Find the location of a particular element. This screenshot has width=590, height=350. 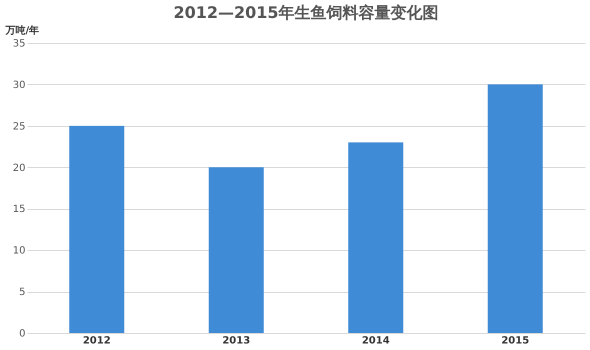

y-tick-label: 30 is located at coordinates (19, 85).